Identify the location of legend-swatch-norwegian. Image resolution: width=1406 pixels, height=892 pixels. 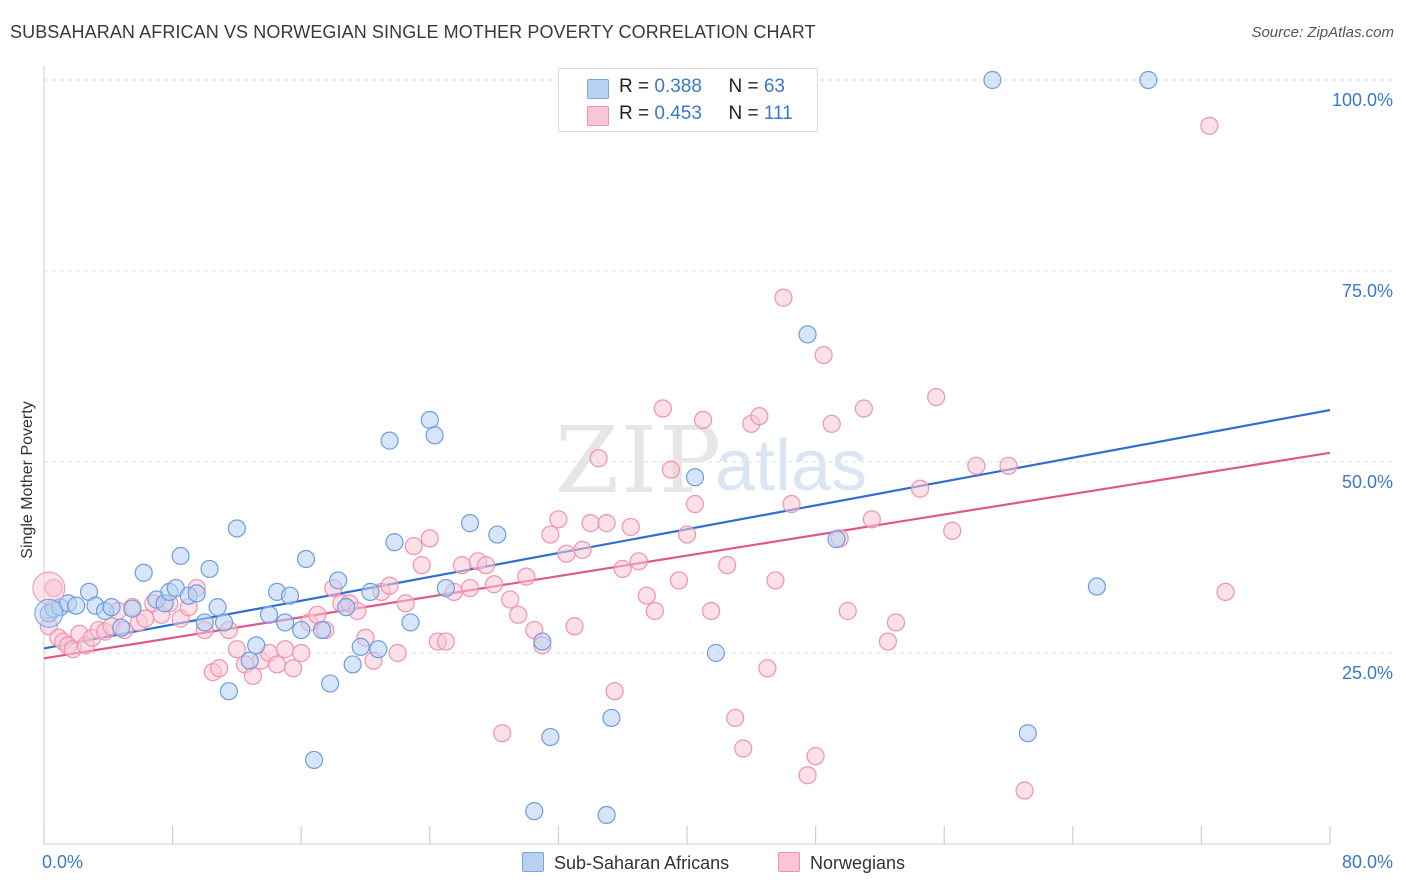
(598, 116).